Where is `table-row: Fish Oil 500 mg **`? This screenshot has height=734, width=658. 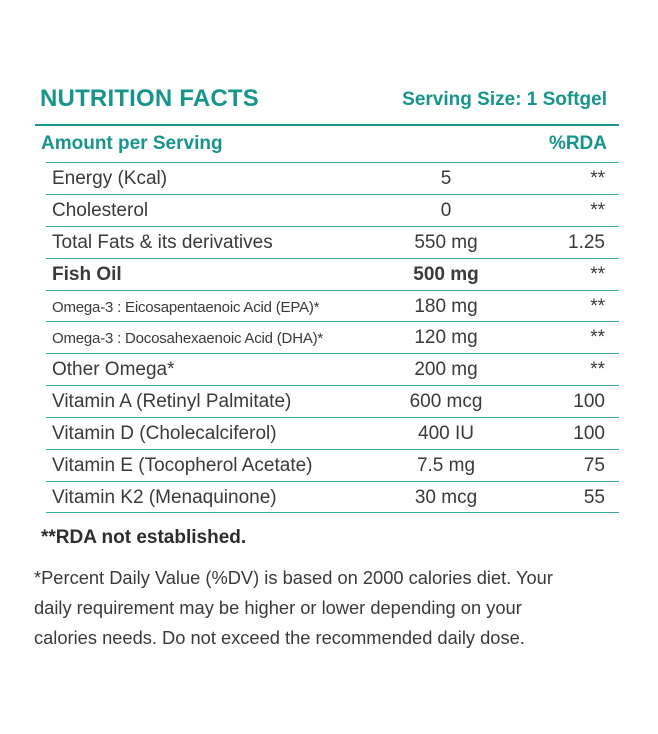 table-row: Fish Oil 500 mg ** is located at coordinates (332, 273).